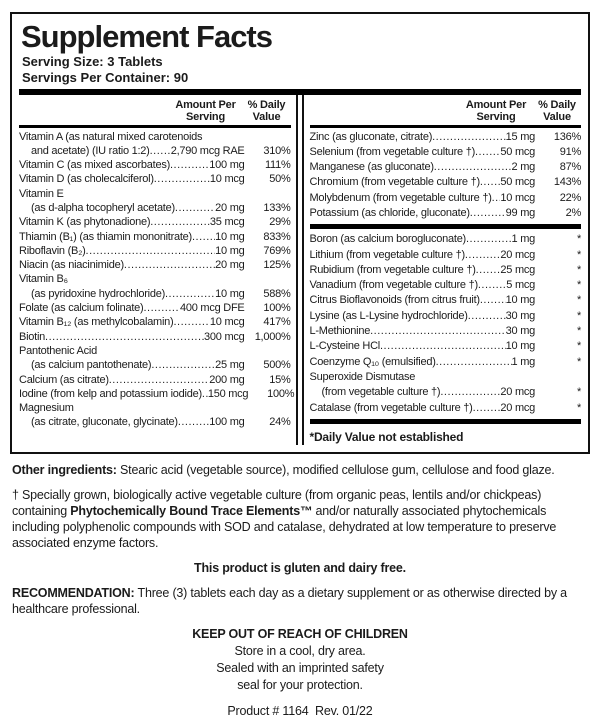 The height and width of the screenshot is (719, 600). Describe the element at coordinates (557, 105) in the screenshot. I see `header-dv-line1: % Daily` at that location.